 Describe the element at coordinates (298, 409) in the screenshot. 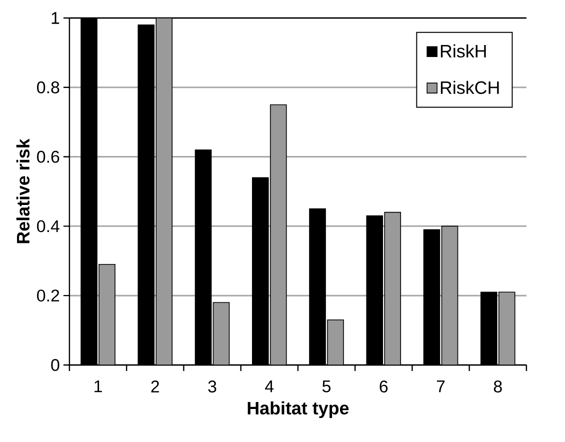

I see `x-axis-title: Habitat type` at that location.